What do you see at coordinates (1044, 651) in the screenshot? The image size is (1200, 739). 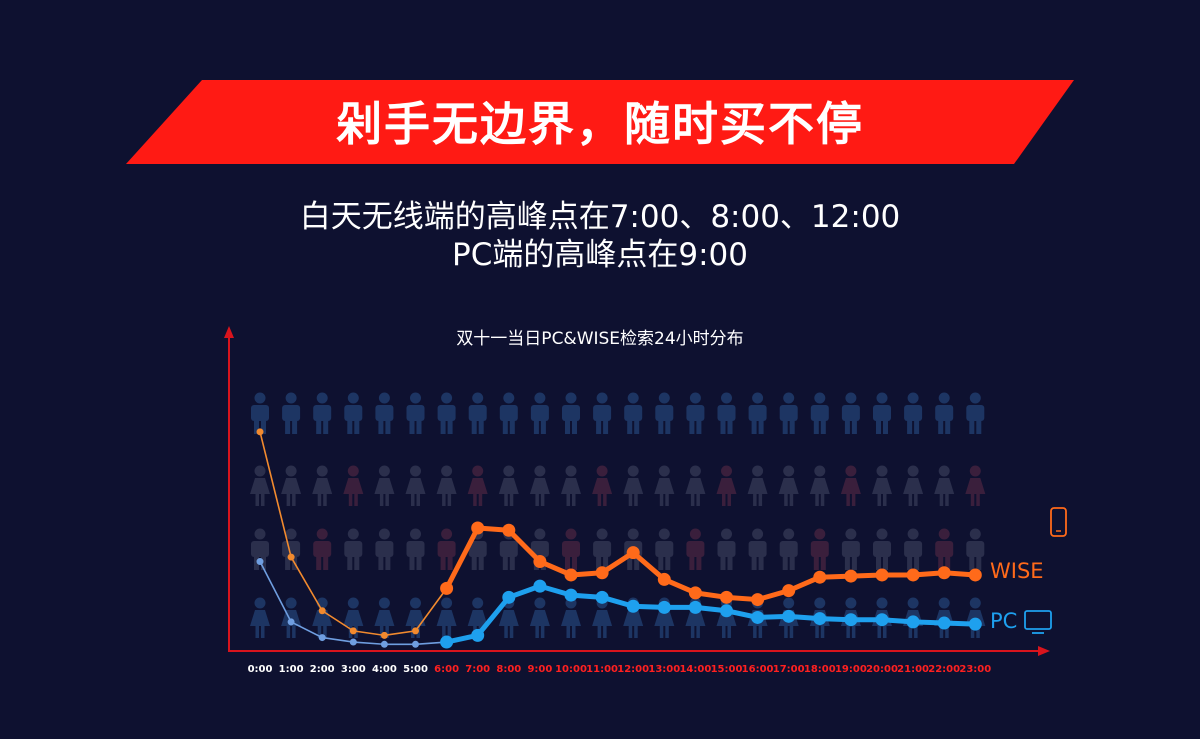 I see `x-axis-arrow` at bounding box center [1044, 651].